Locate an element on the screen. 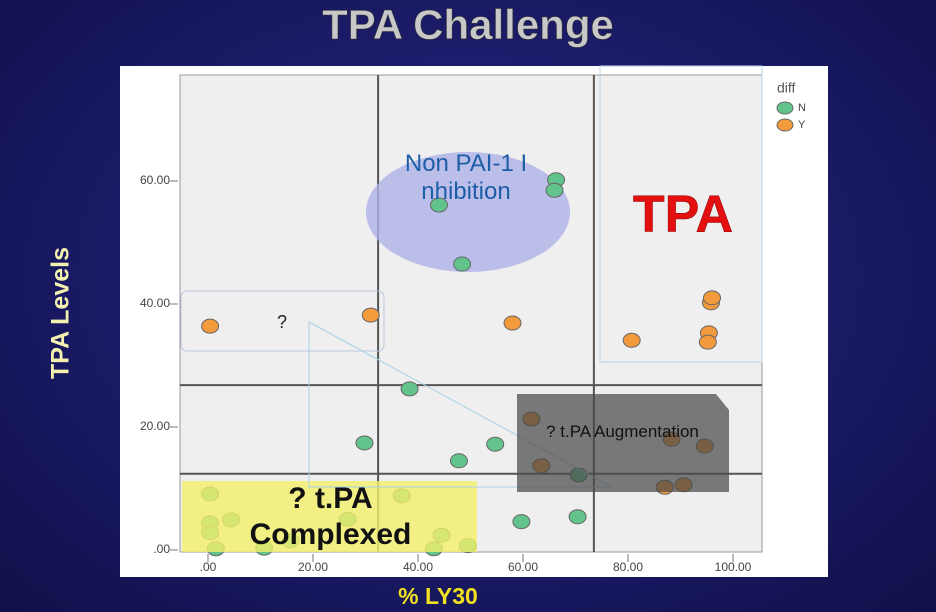 The width and height of the screenshot is (936, 612). legend: NY is located at coordinates (791, 116).